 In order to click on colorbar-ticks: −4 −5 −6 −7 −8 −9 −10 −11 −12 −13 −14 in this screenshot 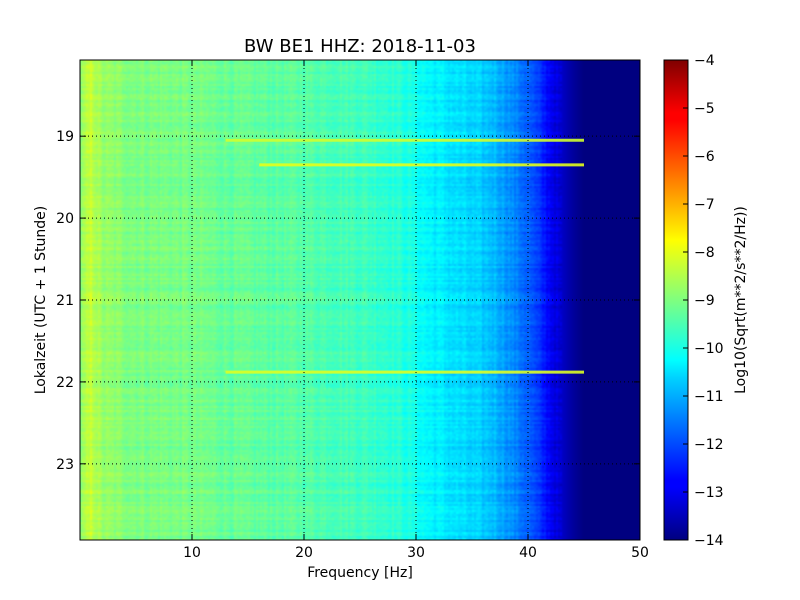, I will do `click(703, 301)`.